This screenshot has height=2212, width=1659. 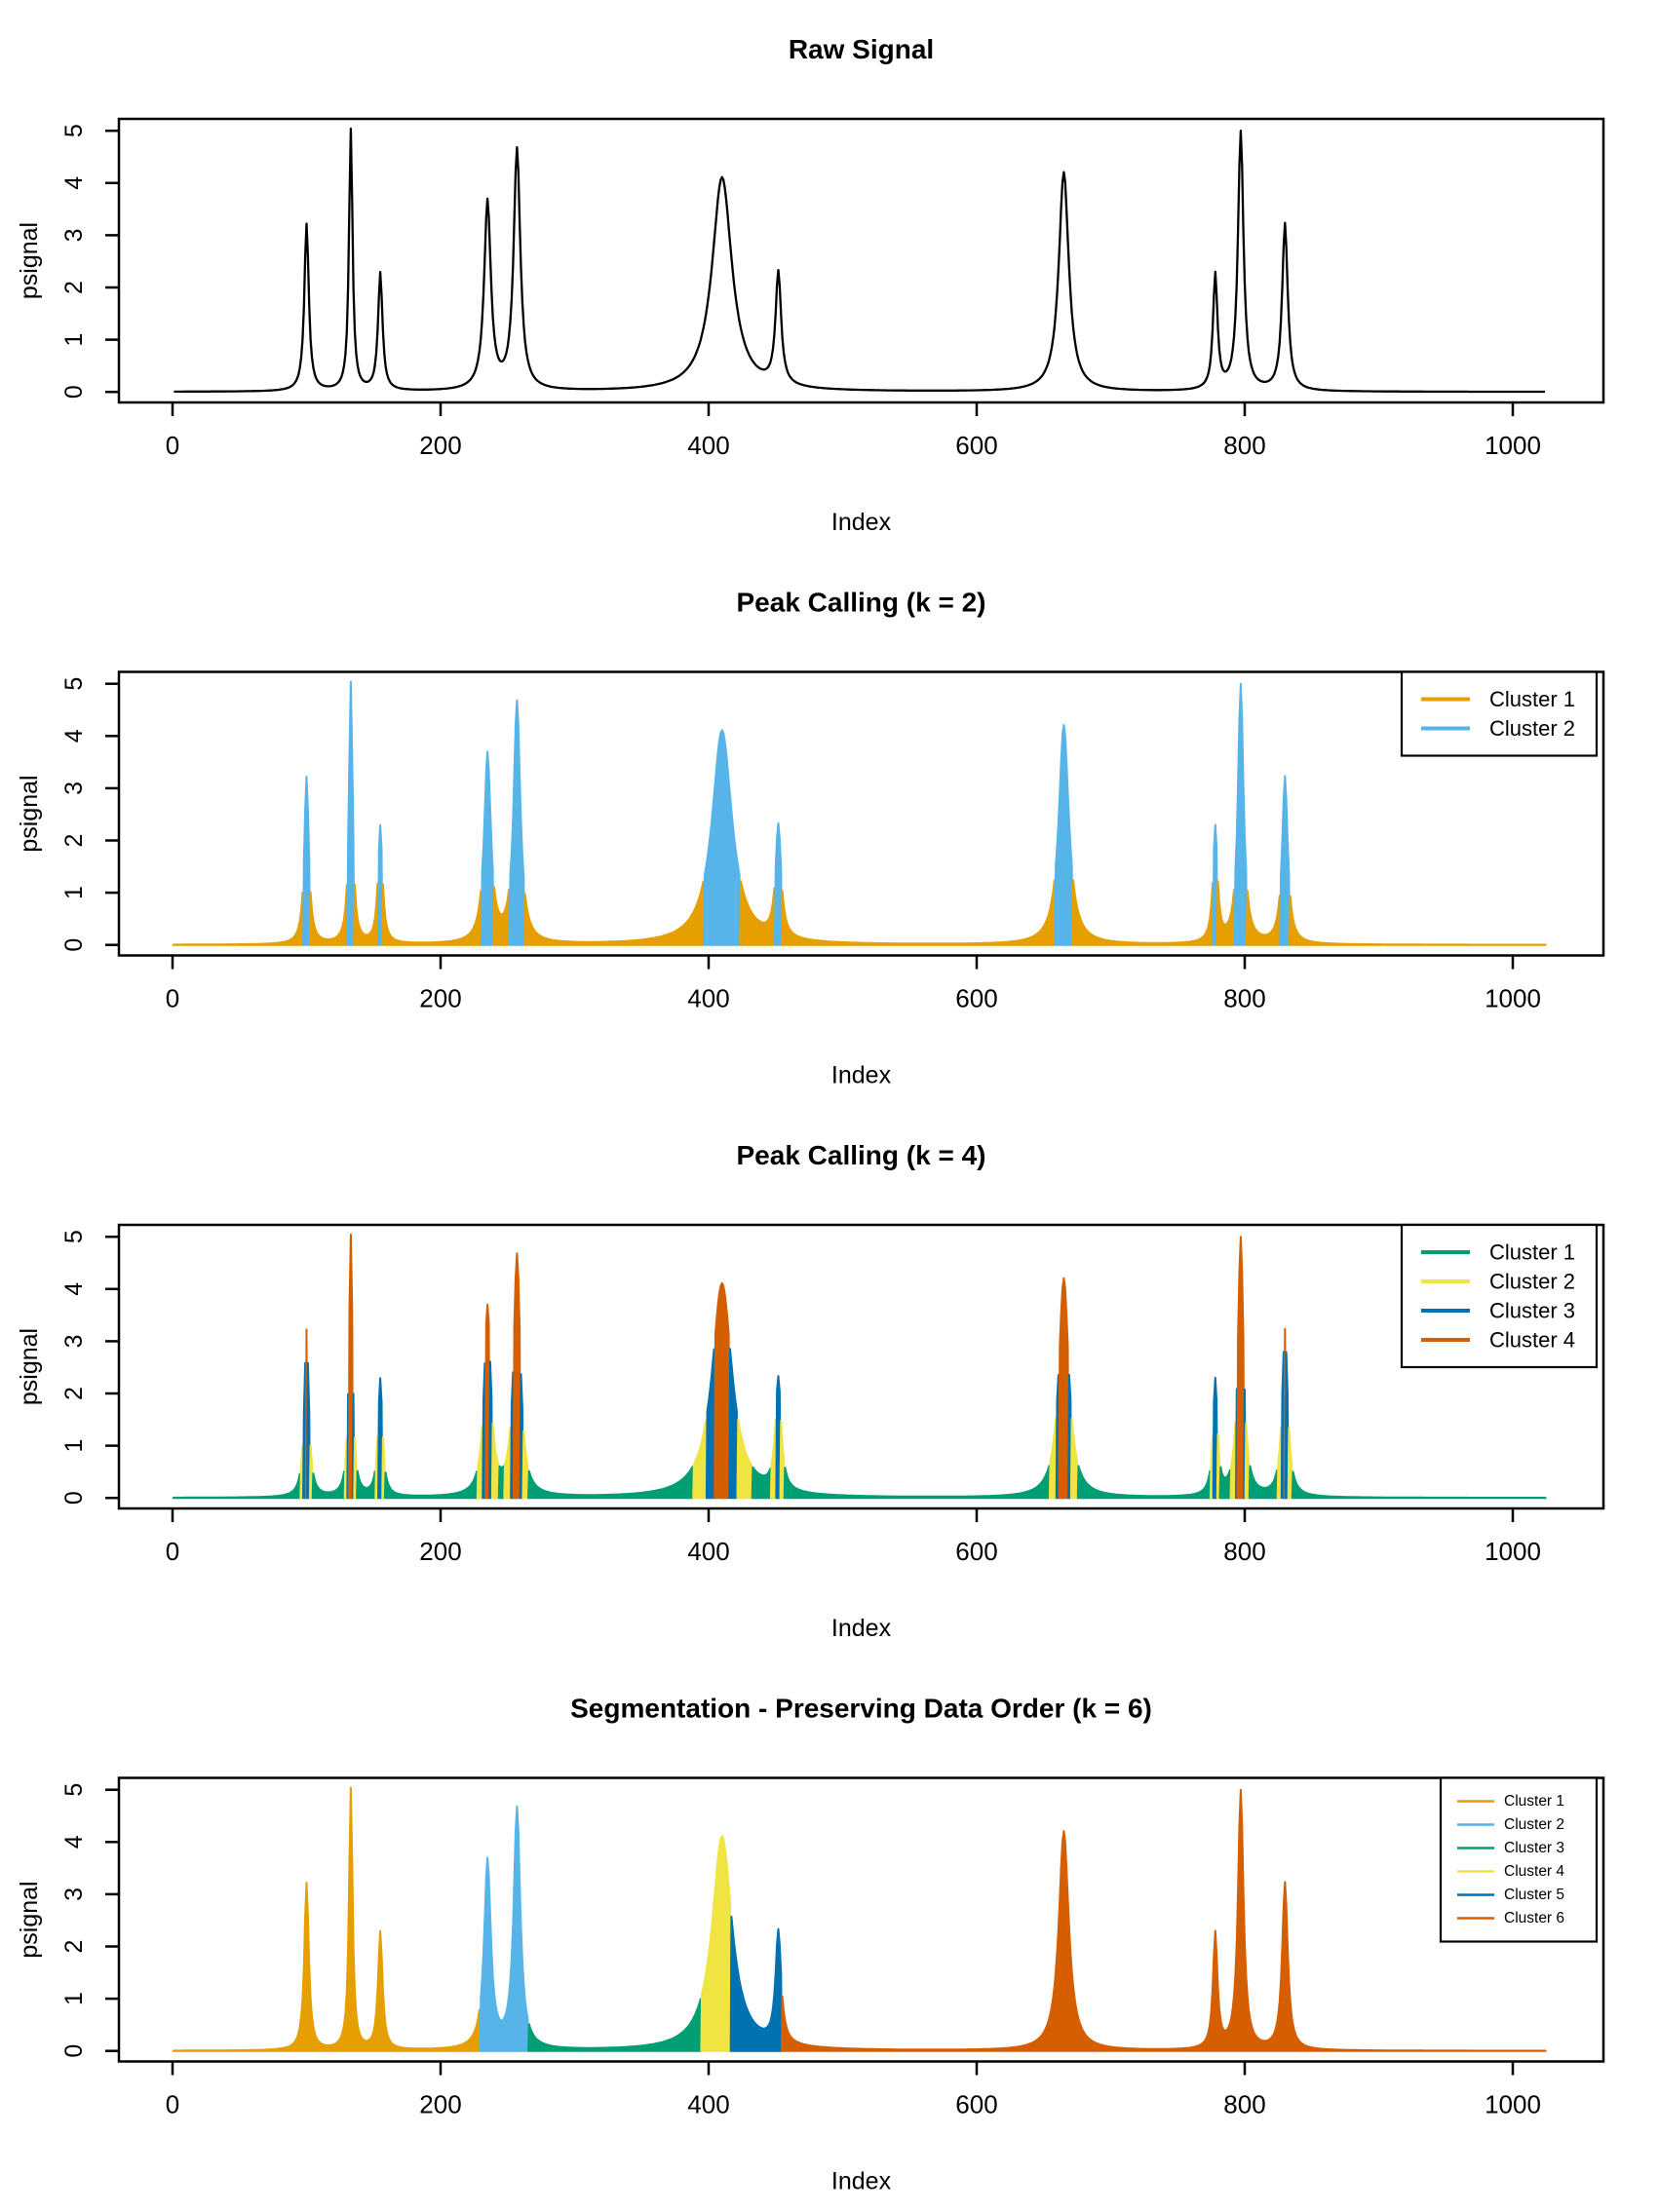 What do you see at coordinates (1534, 1918) in the screenshot?
I see `legend-label-cluster-6: Cluster 6` at bounding box center [1534, 1918].